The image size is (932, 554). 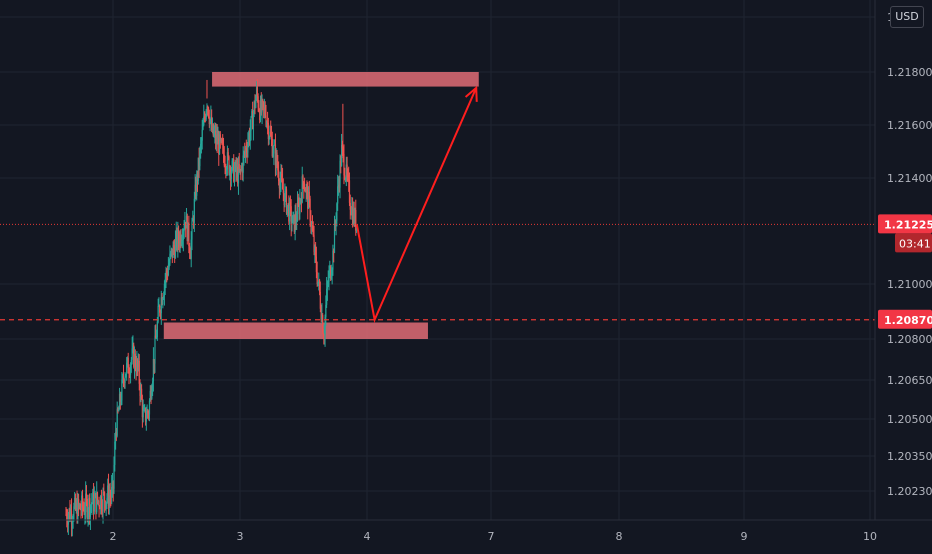 What do you see at coordinates (909, 491) in the screenshot?
I see `y-tick-label: 1.20230` at bounding box center [909, 491].